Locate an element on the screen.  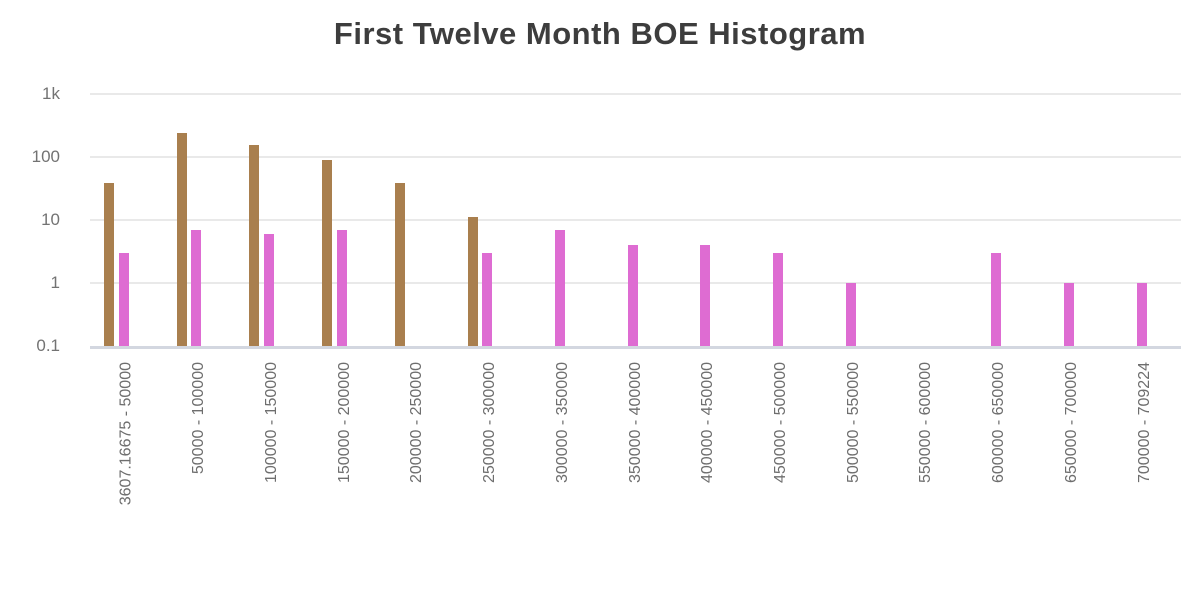
y-tick-label: 10 is located at coordinates (50, 219).